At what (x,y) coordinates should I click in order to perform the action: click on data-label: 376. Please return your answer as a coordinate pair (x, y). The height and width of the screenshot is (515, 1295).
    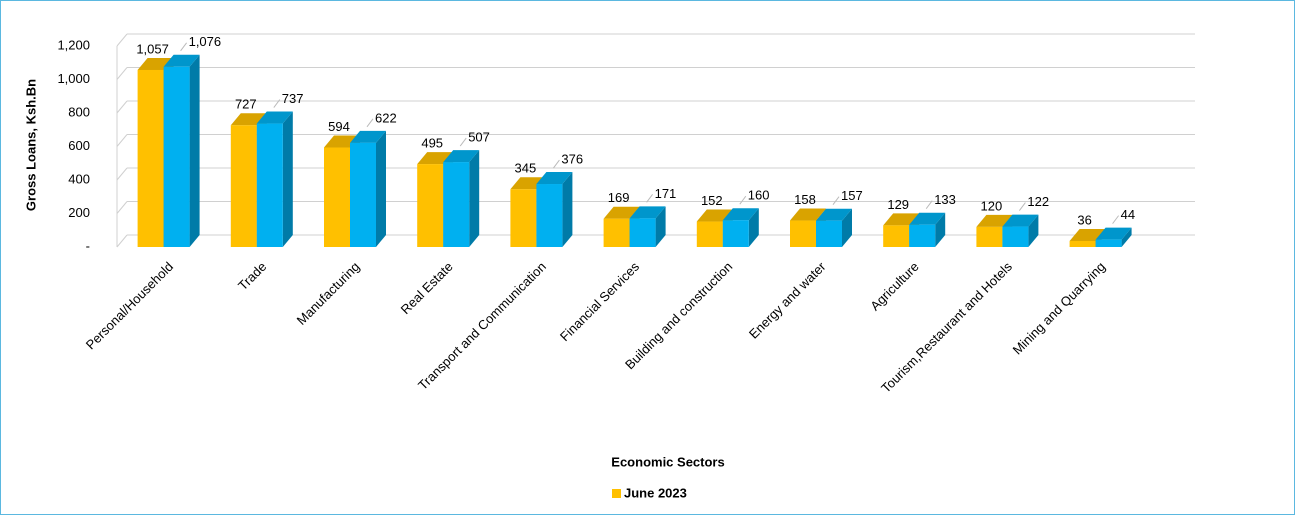
    Looking at the image, I should click on (572, 158).